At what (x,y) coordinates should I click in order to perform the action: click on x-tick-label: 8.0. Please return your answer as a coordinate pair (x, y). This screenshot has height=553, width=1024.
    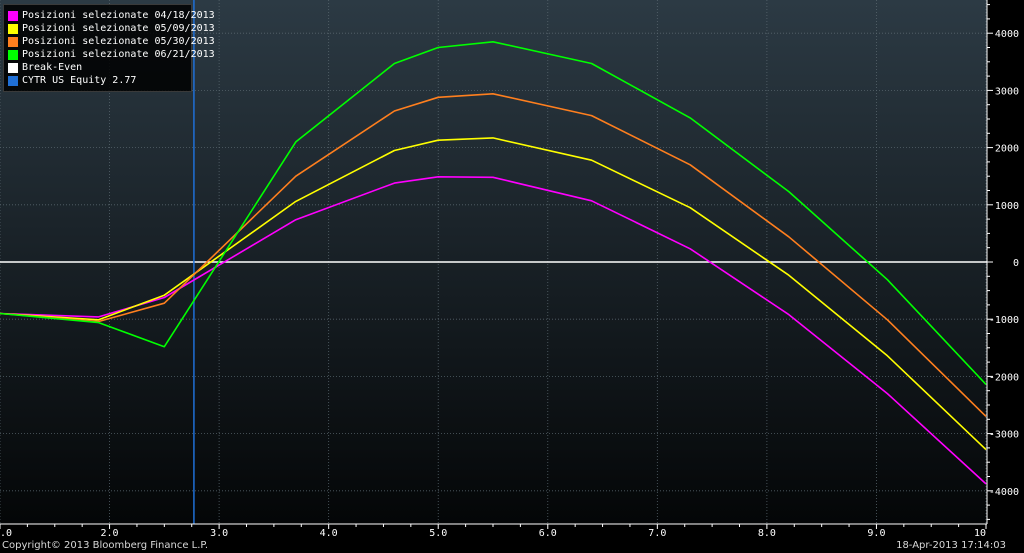
    Looking at the image, I should click on (767, 533).